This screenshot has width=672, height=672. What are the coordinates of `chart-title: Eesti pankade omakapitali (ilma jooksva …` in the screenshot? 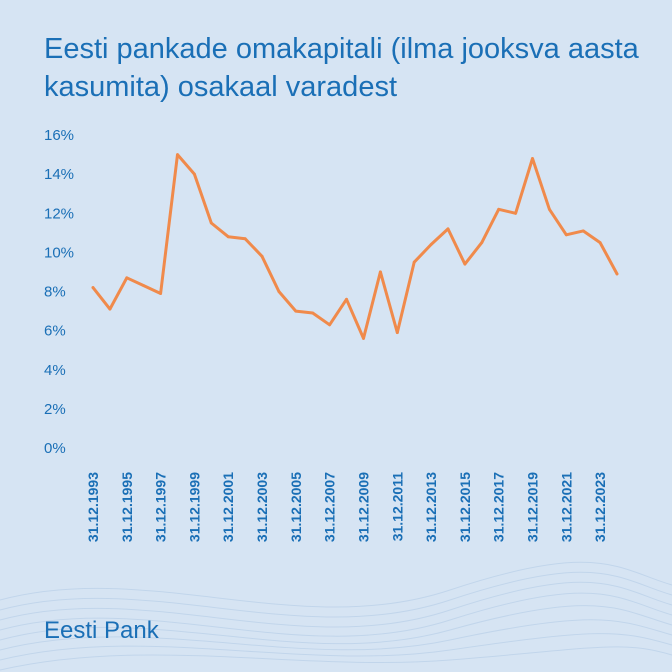 It's located at (341, 68).